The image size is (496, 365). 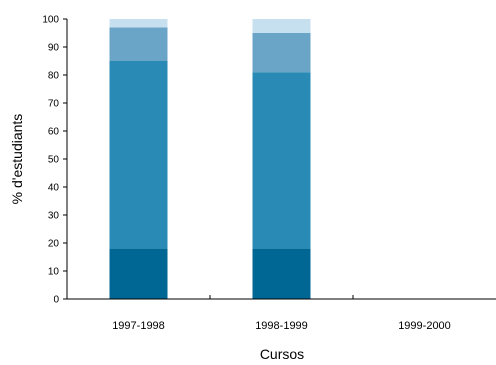 What do you see at coordinates (50, 20) in the screenshot?
I see `y-tick-label: 100` at bounding box center [50, 20].